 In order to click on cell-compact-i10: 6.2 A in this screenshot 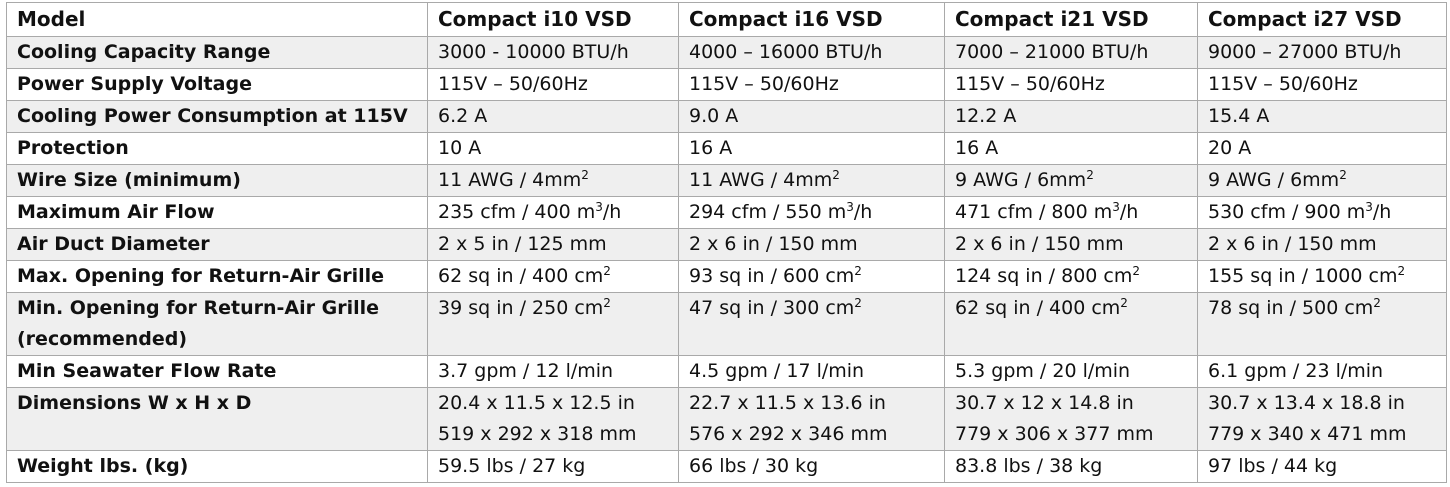, I will do `click(553, 116)`.